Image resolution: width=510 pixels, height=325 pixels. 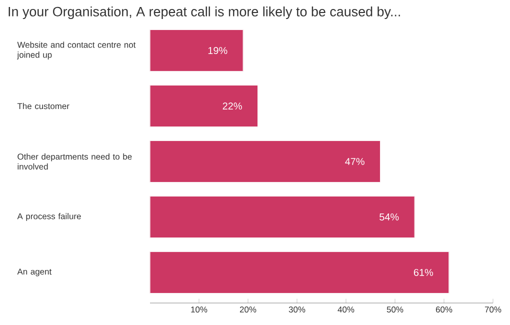 What do you see at coordinates (444, 309) in the screenshot?
I see `x-tick-label: 60%` at bounding box center [444, 309].